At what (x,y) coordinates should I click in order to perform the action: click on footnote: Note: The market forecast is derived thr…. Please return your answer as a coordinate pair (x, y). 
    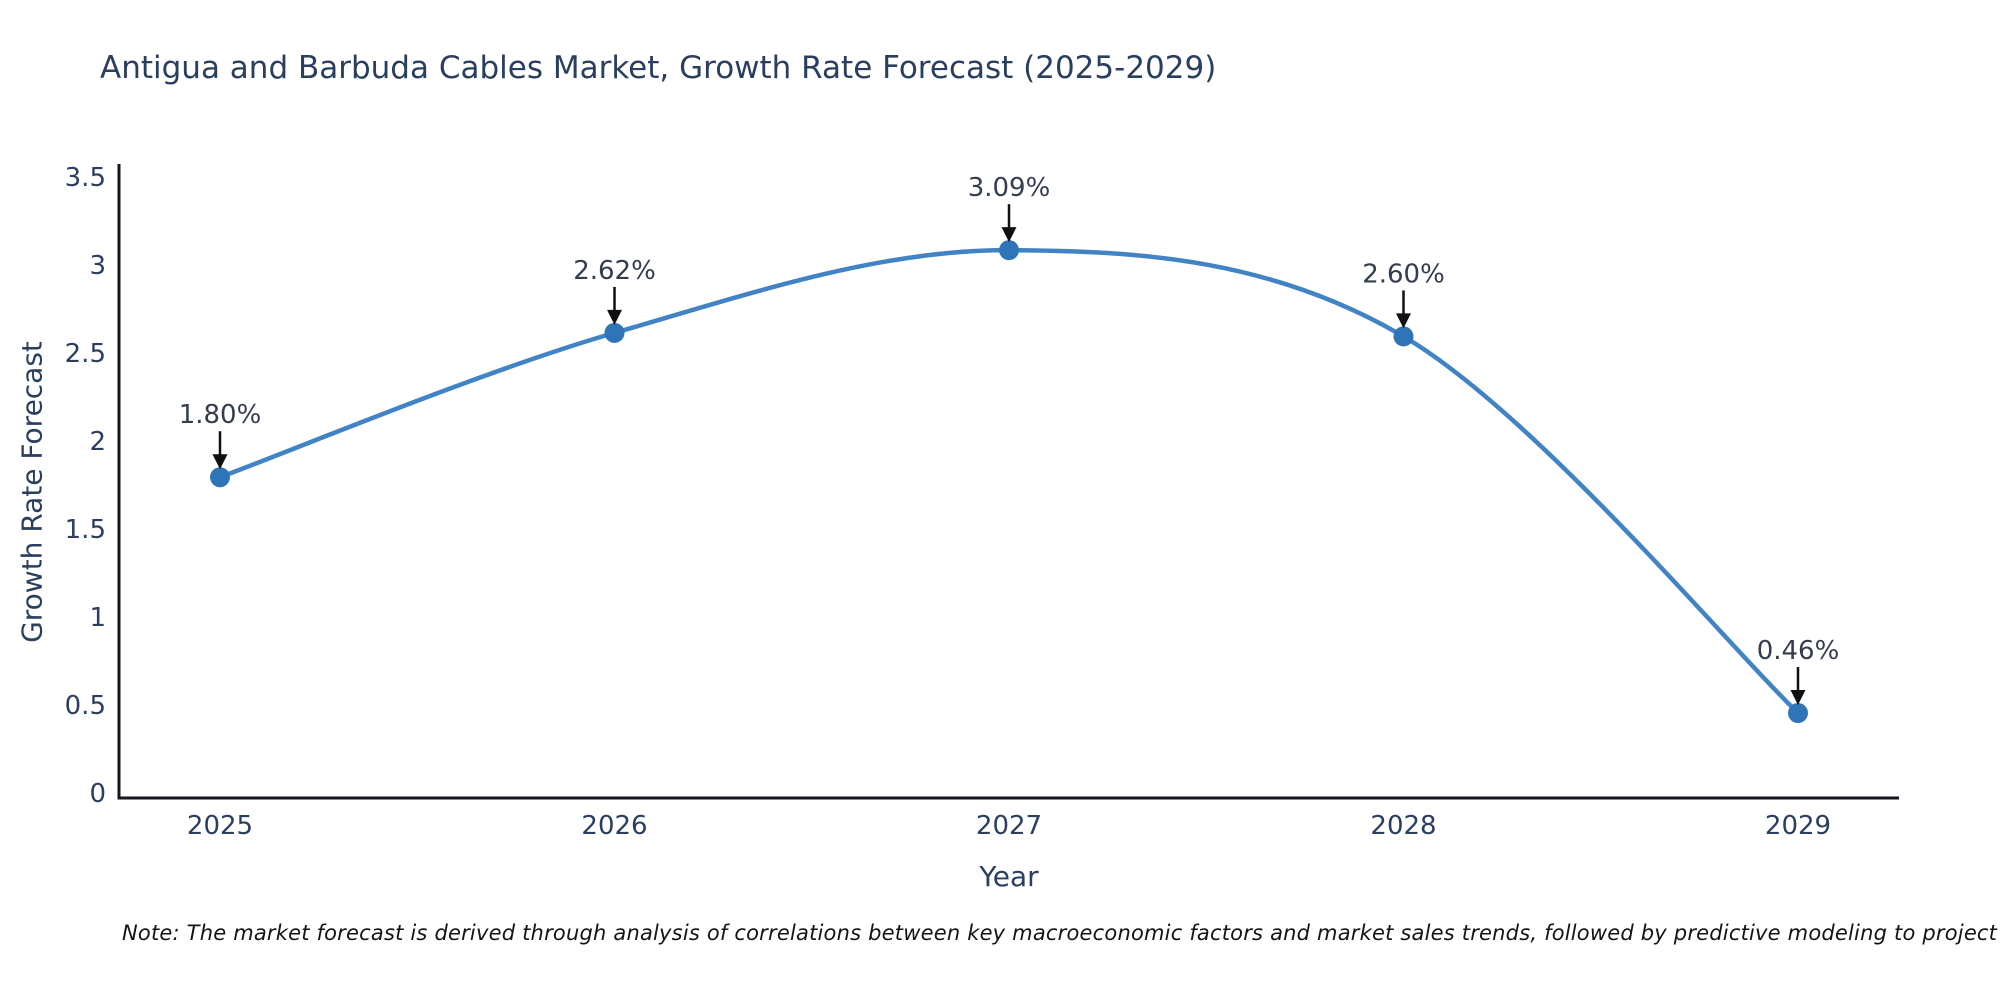
    Looking at the image, I should click on (1061, 933).